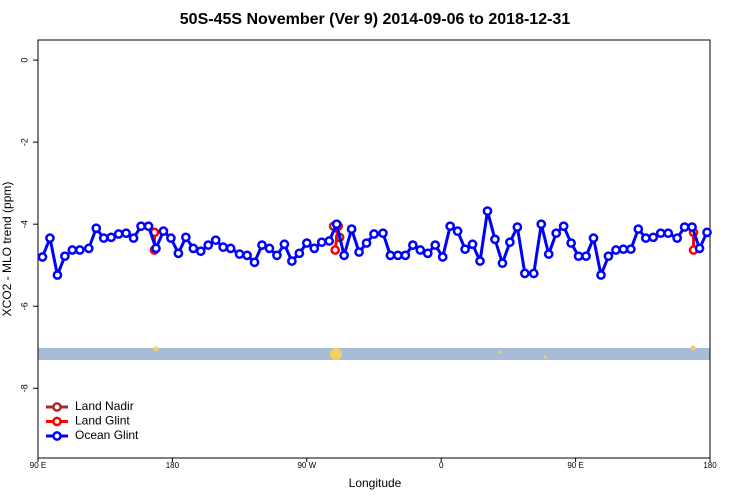 Image resolution: width=750 pixels, height=500 pixels. Describe the element at coordinates (24, 142) in the screenshot. I see `y-tick-label: -2` at that location.